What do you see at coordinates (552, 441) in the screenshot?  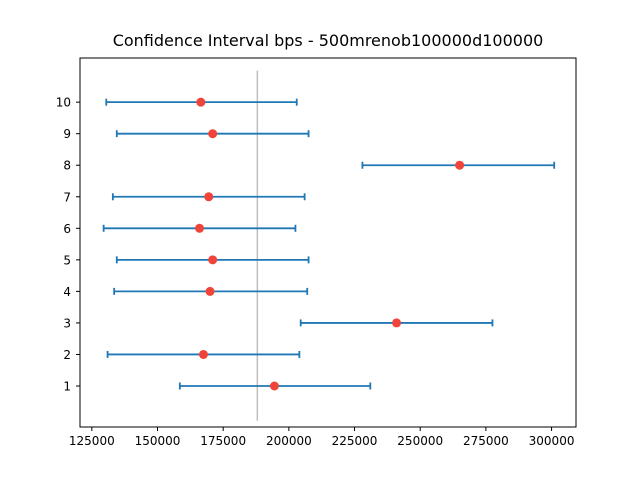 I see `x-tick-label-300000: 300000` at bounding box center [552, 441].